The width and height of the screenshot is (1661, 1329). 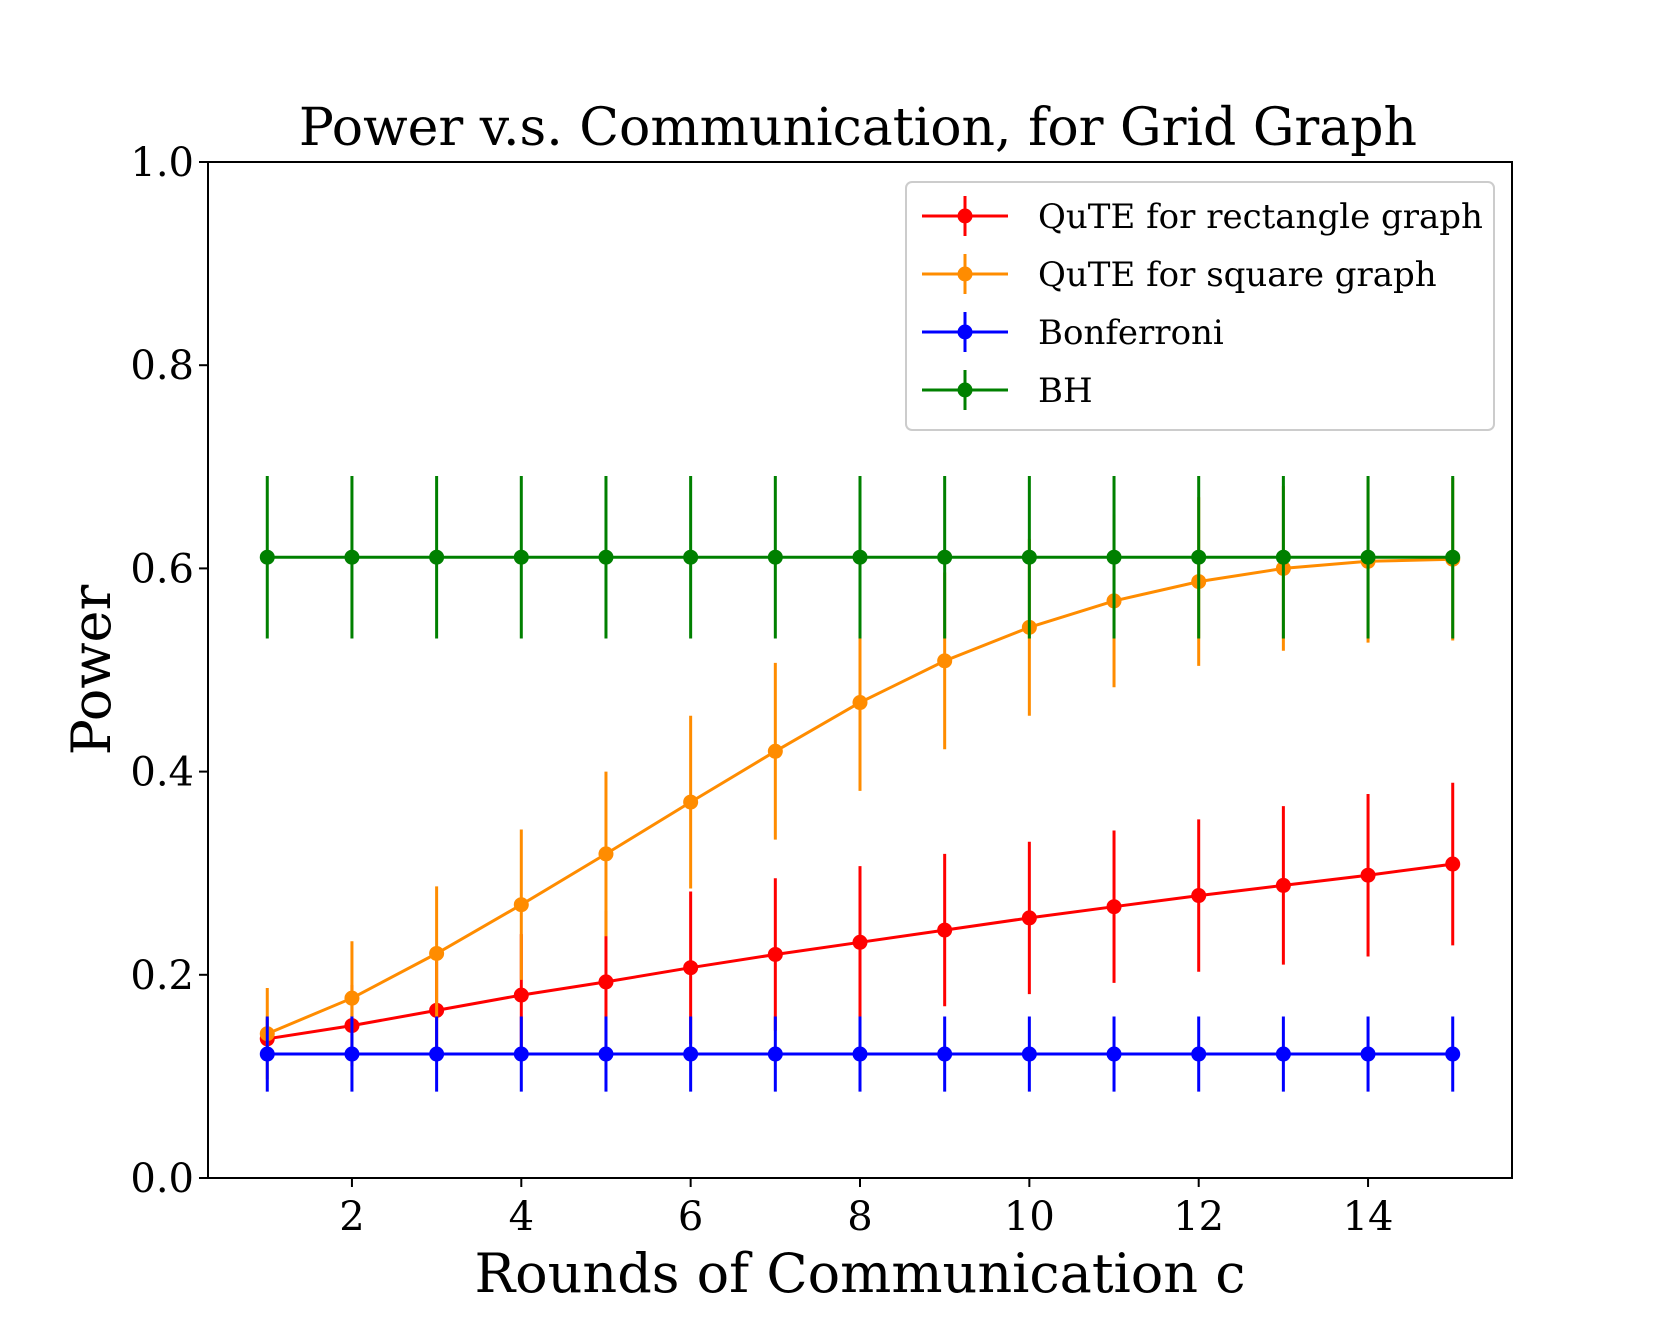 I want to click on x-tick-label: 12, so click(x=1198, y=1217).